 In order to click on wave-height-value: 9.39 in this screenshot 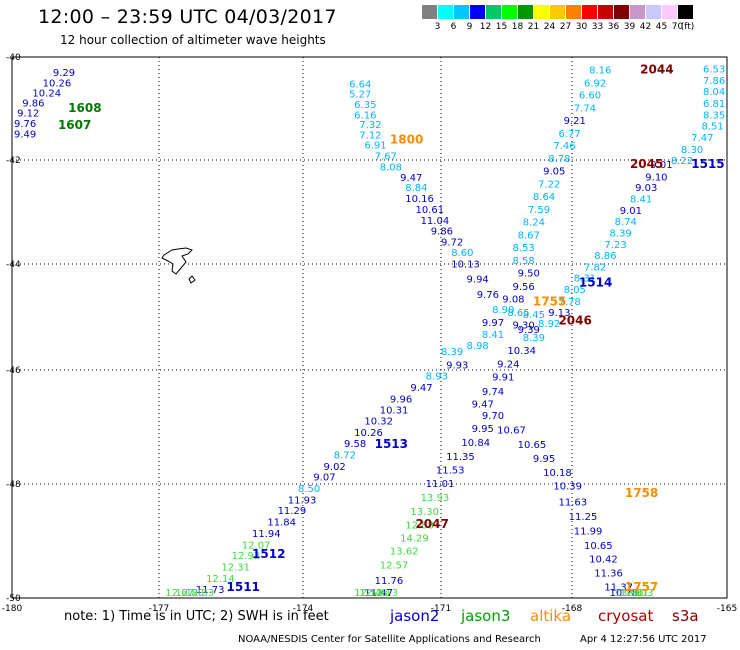, I will do `click(529, 330)`.